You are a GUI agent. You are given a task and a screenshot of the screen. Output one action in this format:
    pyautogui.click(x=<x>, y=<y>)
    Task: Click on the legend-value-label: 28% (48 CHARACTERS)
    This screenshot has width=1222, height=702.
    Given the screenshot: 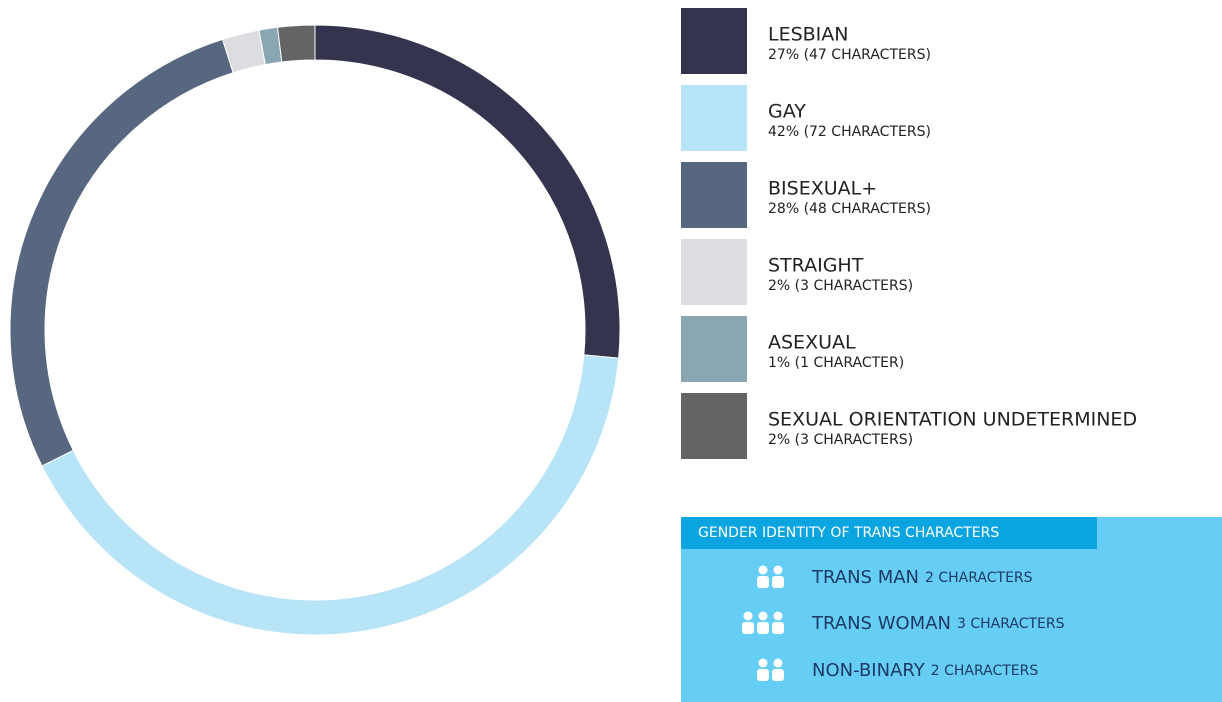 What is the action you would take?
    pyautogui.click(x=849, y=209)
    